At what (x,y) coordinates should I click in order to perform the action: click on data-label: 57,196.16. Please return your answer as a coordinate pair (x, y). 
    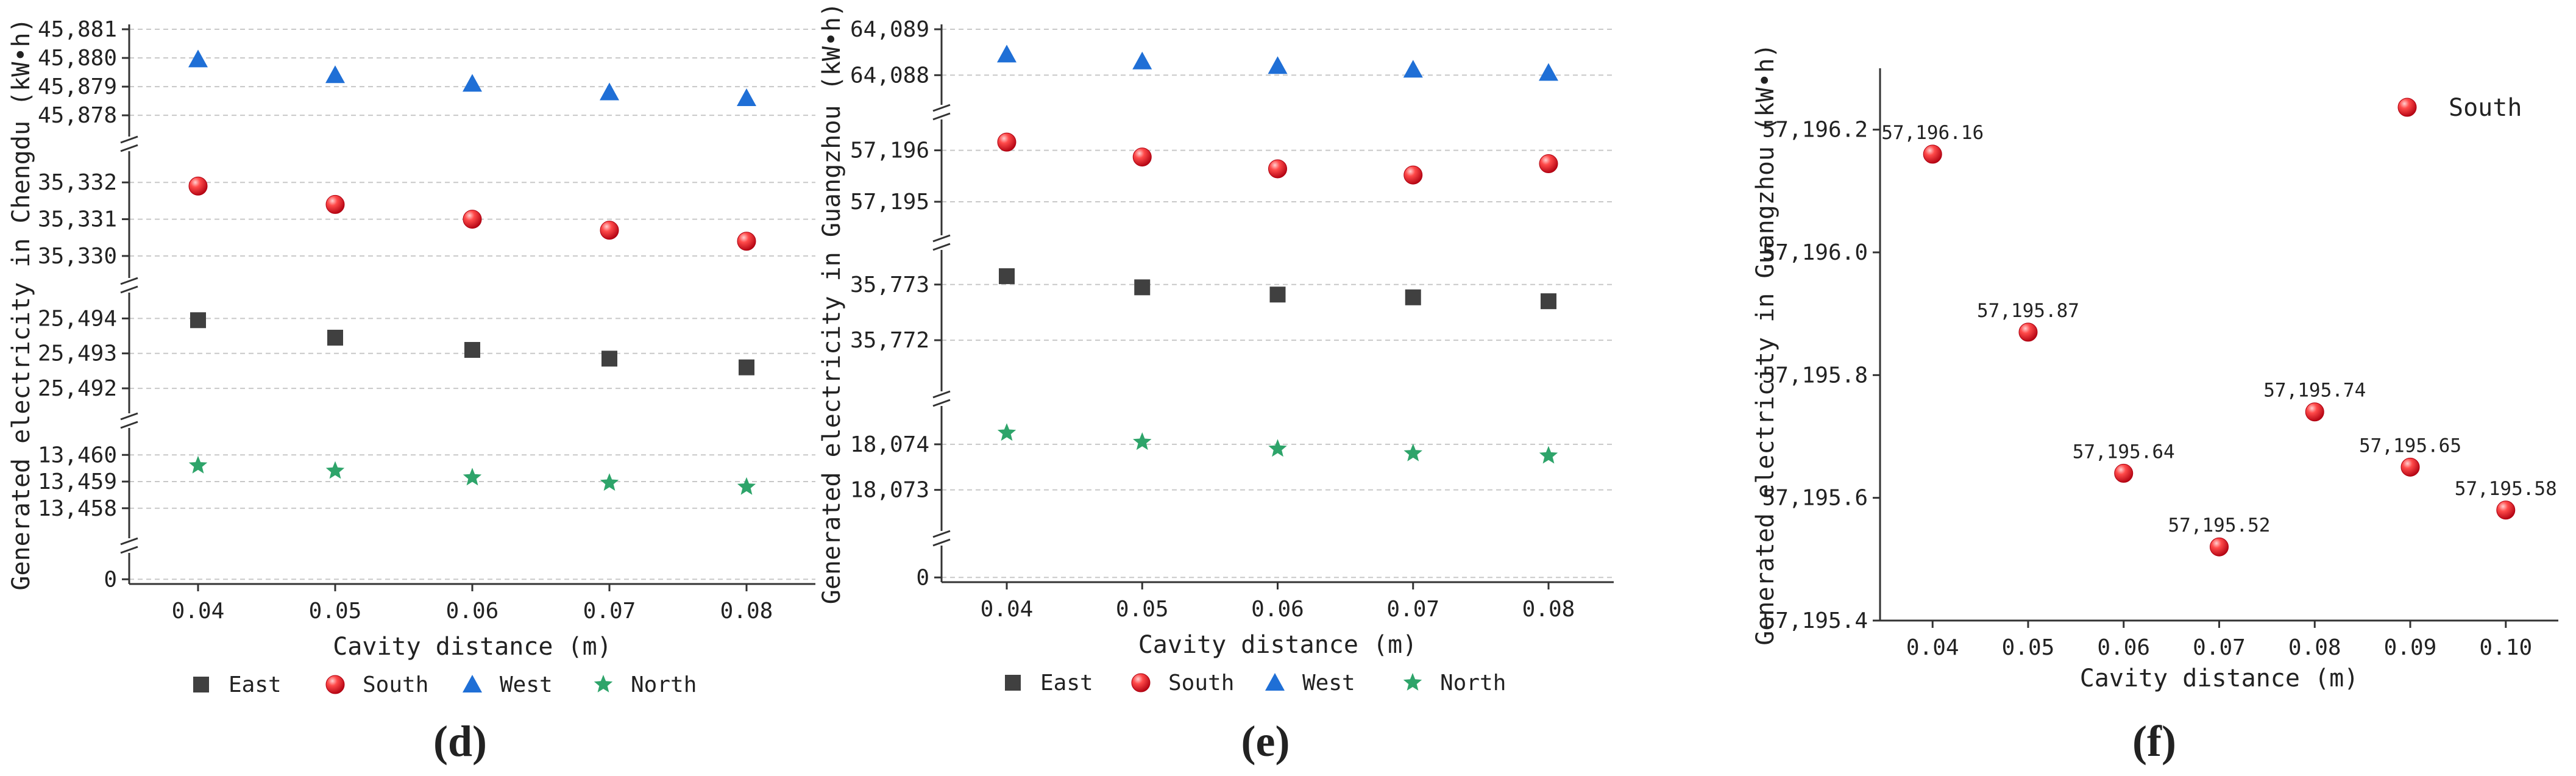
    Looking at the image, I should click on (1932, 133).